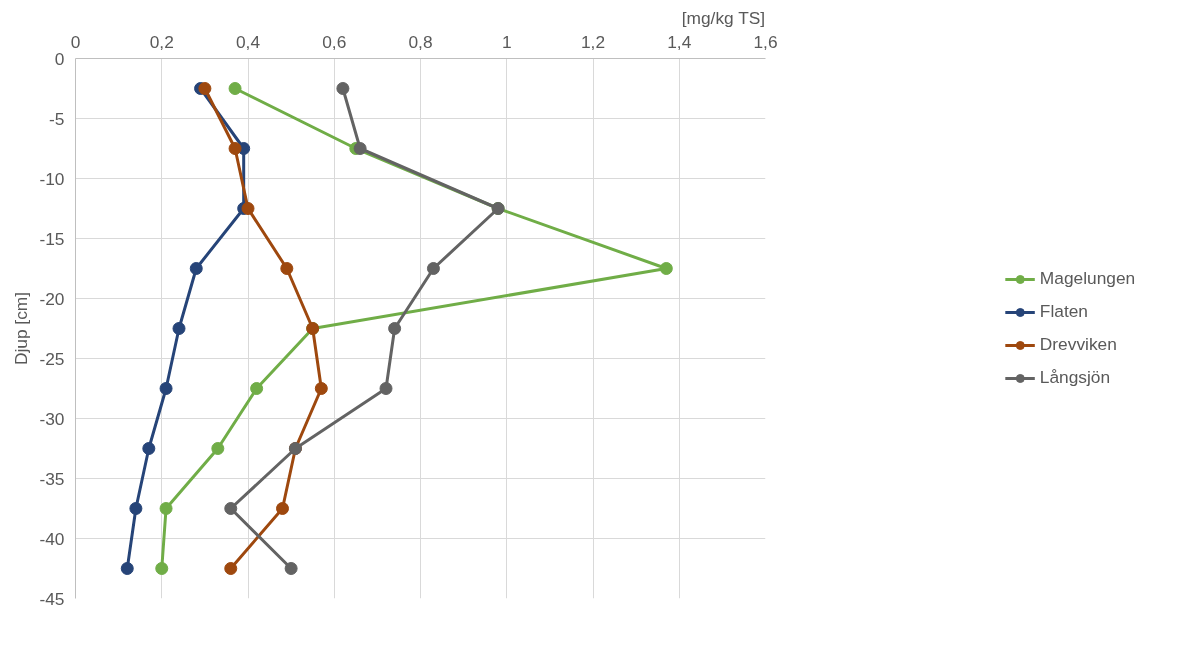 This screenshot has width=1182, height=661. Describe the element at coordinates (420, 41) in the screenshot. I see `x-tick-label: 0,8` at that location.